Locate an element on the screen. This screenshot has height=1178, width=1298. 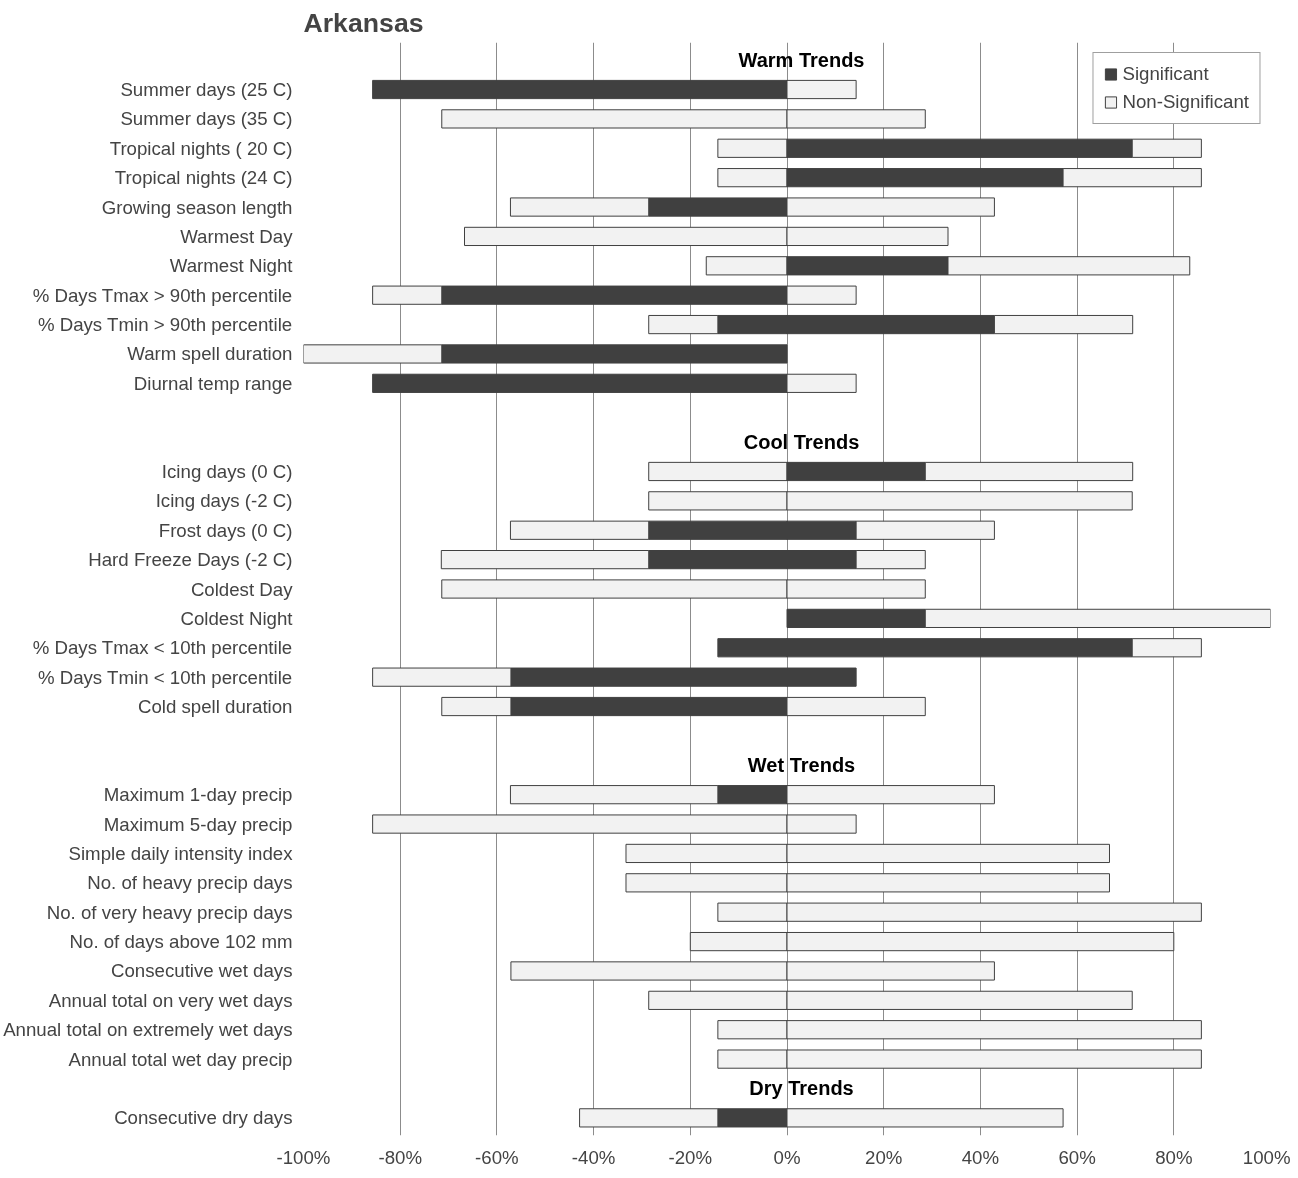
y-tick-label: Tropical nights ( 20 C) is located at coordinates (201, 148).